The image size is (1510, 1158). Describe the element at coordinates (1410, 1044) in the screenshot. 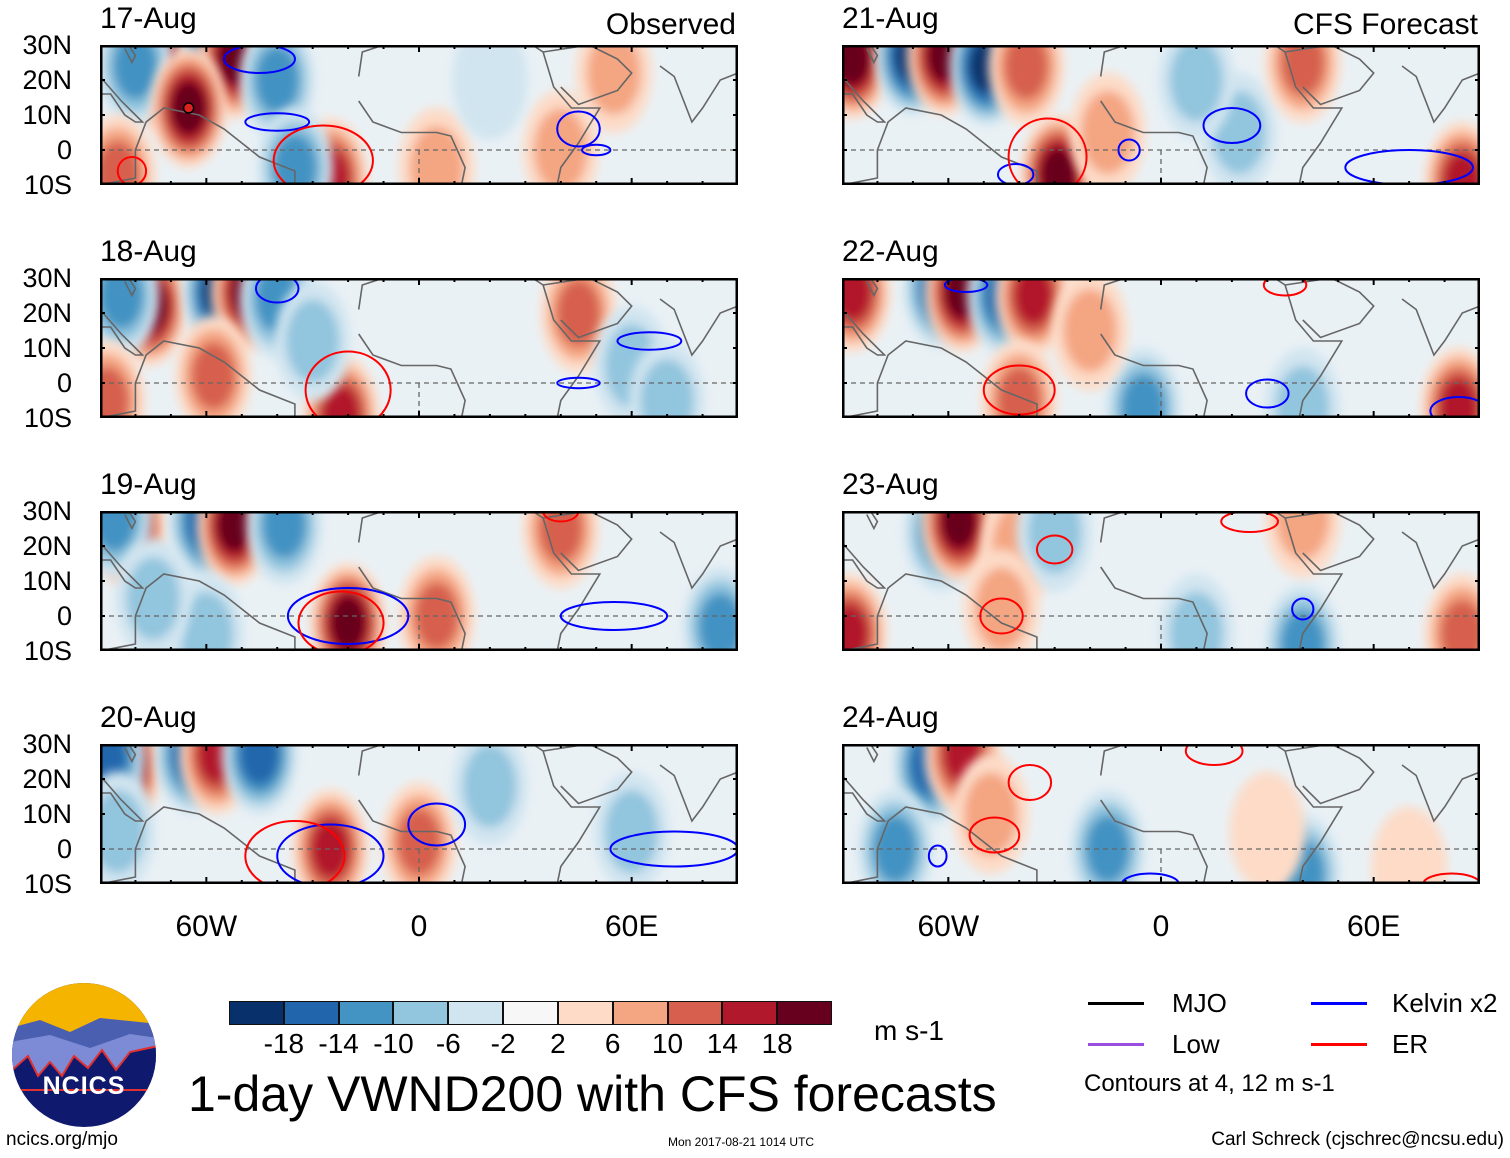

I see `legend-label-er: ER` at that location.